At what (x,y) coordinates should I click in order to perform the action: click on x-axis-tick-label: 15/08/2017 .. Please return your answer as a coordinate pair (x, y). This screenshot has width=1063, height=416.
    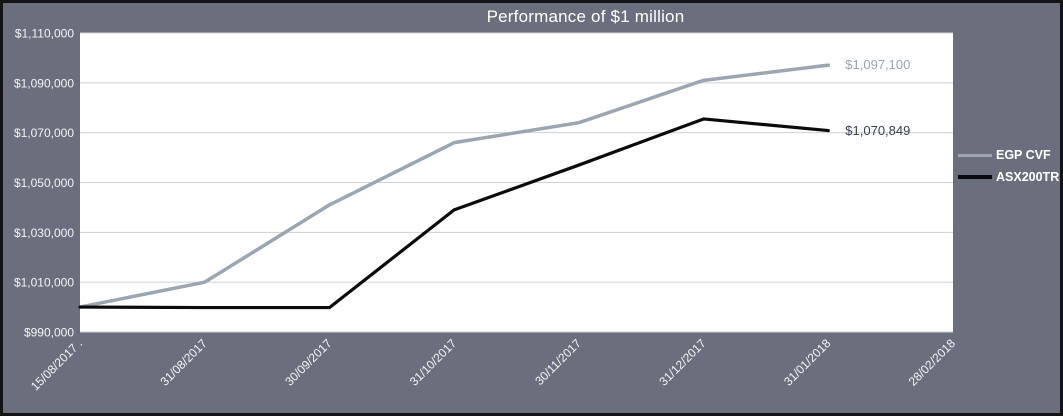
    Looking at the image, I should click on (56, 364).